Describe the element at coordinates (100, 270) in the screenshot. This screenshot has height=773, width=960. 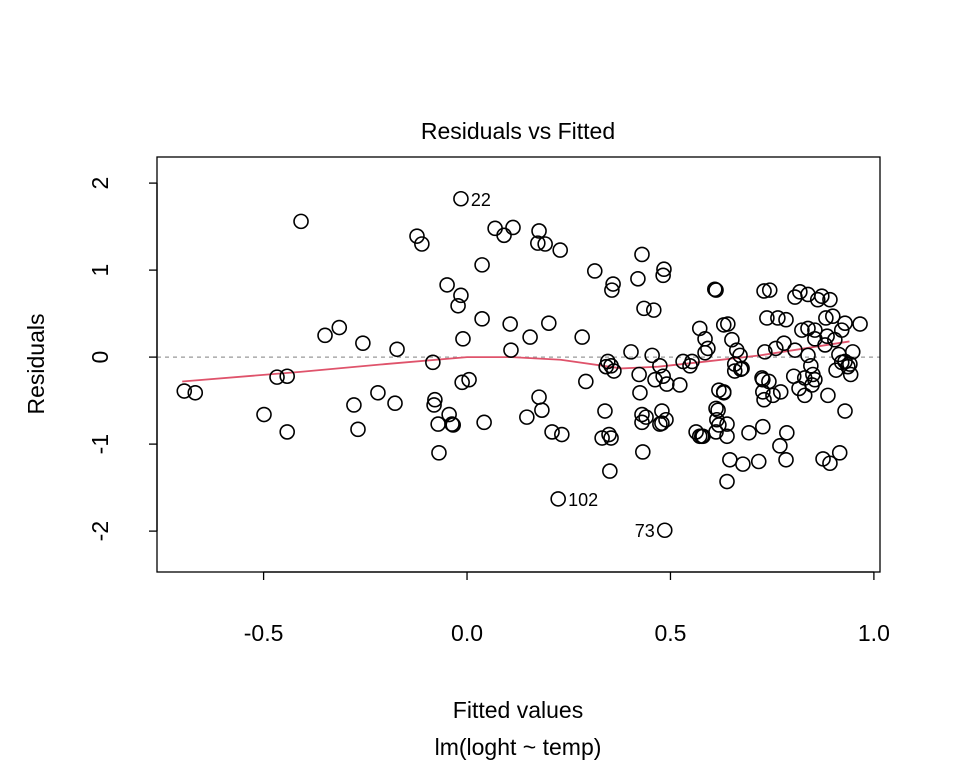
I see `y-tick-label: 1` at that location.